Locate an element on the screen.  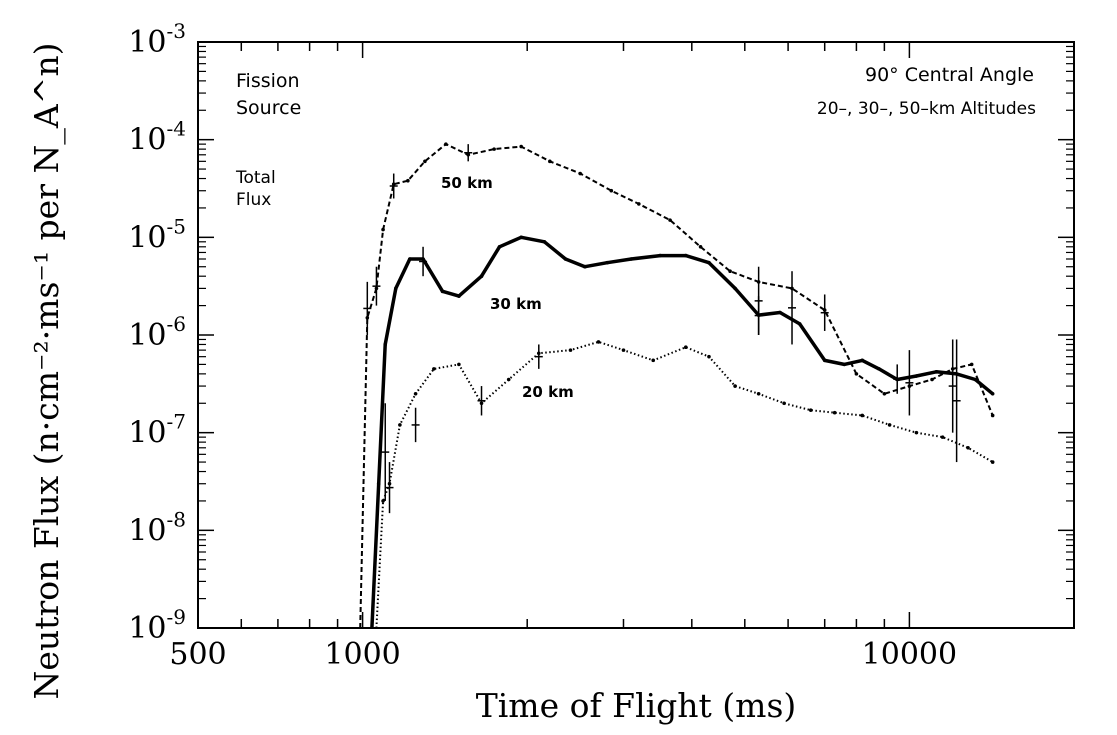
annotation-altitudes: 20–, 30–, 50–km Altitudes is located at coordinates (926, 109).